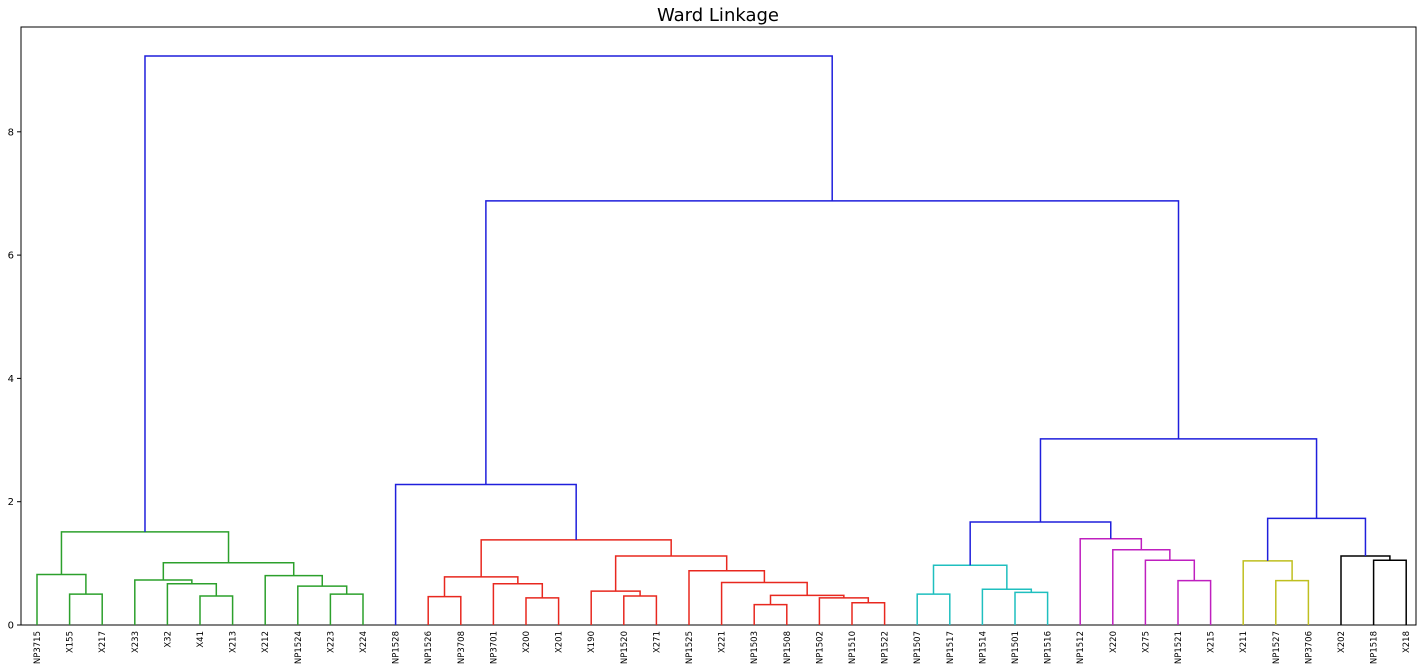  I want to click on y-axis: 0 2 4 6 8, so click(14, 379).